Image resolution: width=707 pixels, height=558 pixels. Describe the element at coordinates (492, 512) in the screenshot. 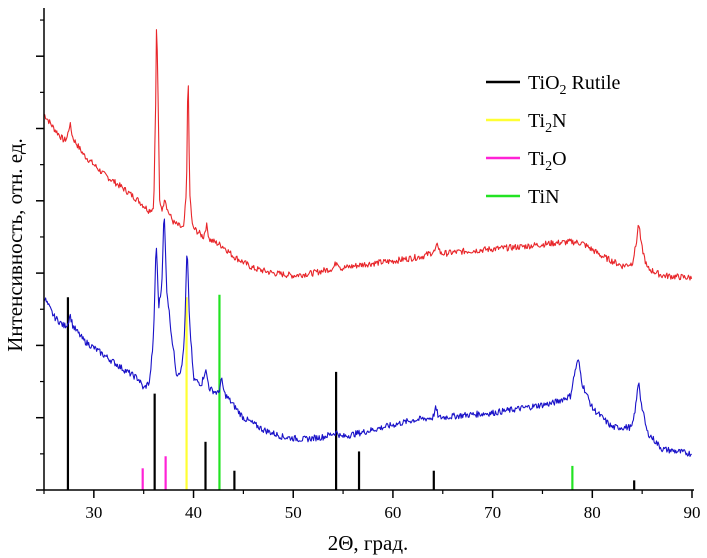

I see `x-tick-label: 70` at that location.